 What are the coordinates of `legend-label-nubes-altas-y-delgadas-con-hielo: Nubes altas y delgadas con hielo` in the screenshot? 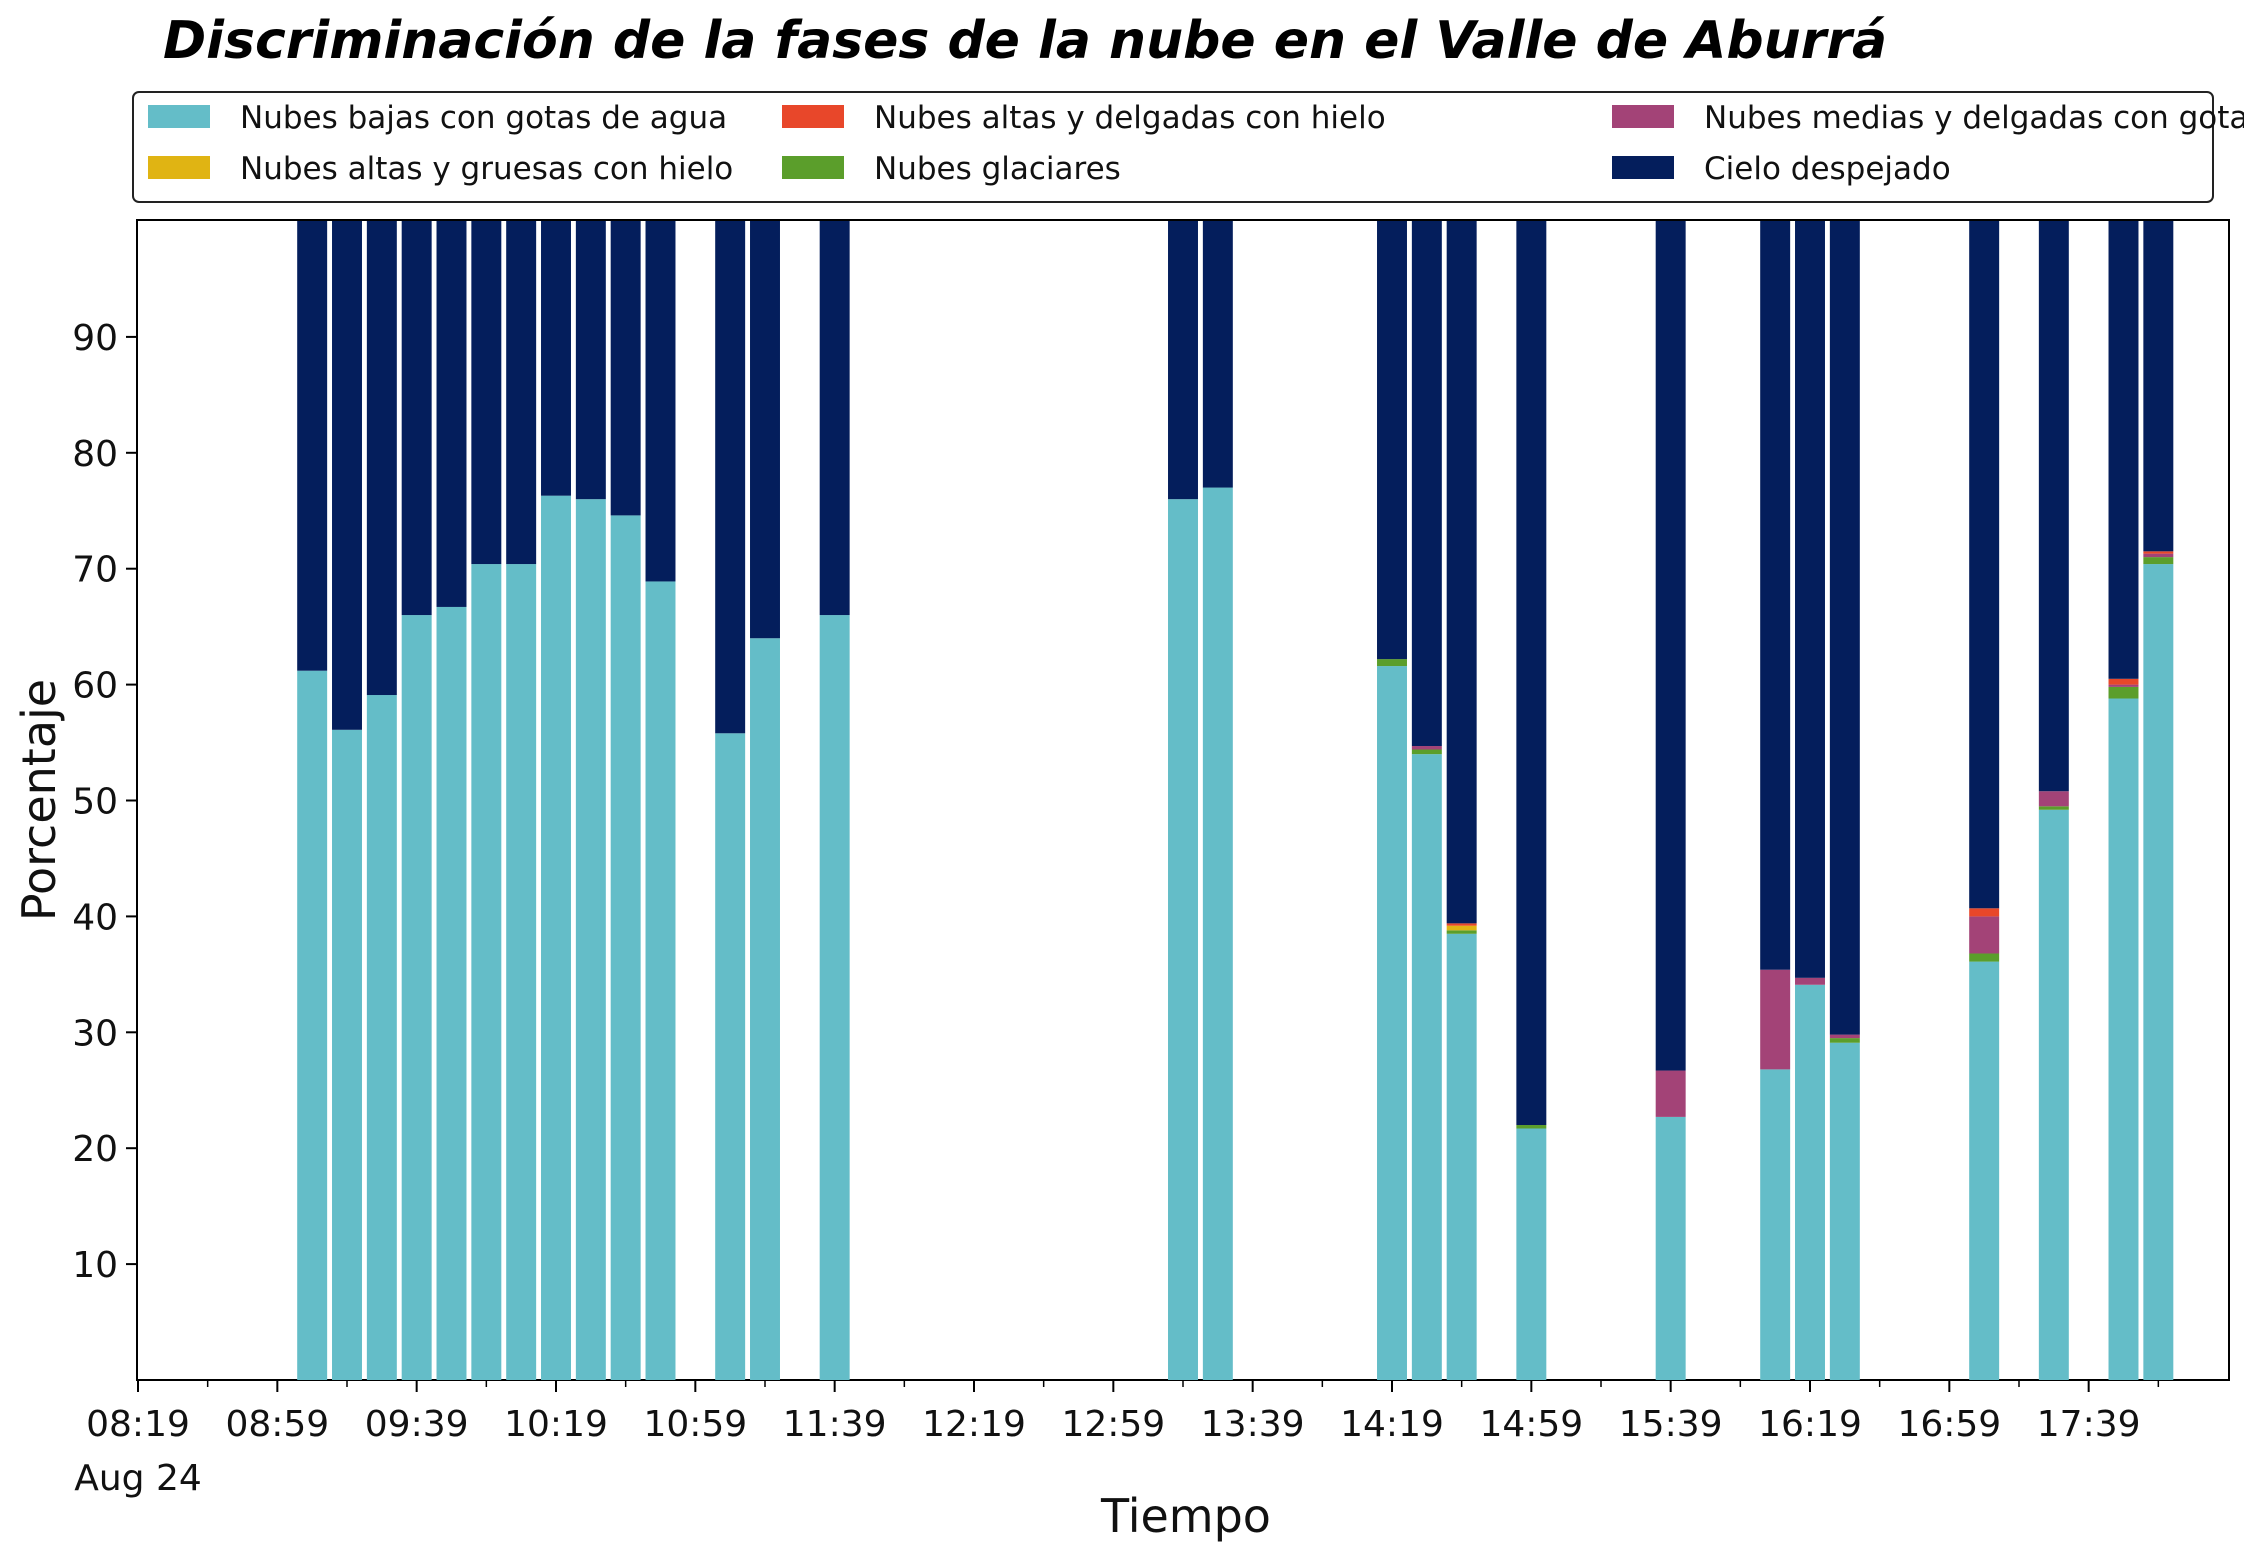 It's located at (1130, 118).